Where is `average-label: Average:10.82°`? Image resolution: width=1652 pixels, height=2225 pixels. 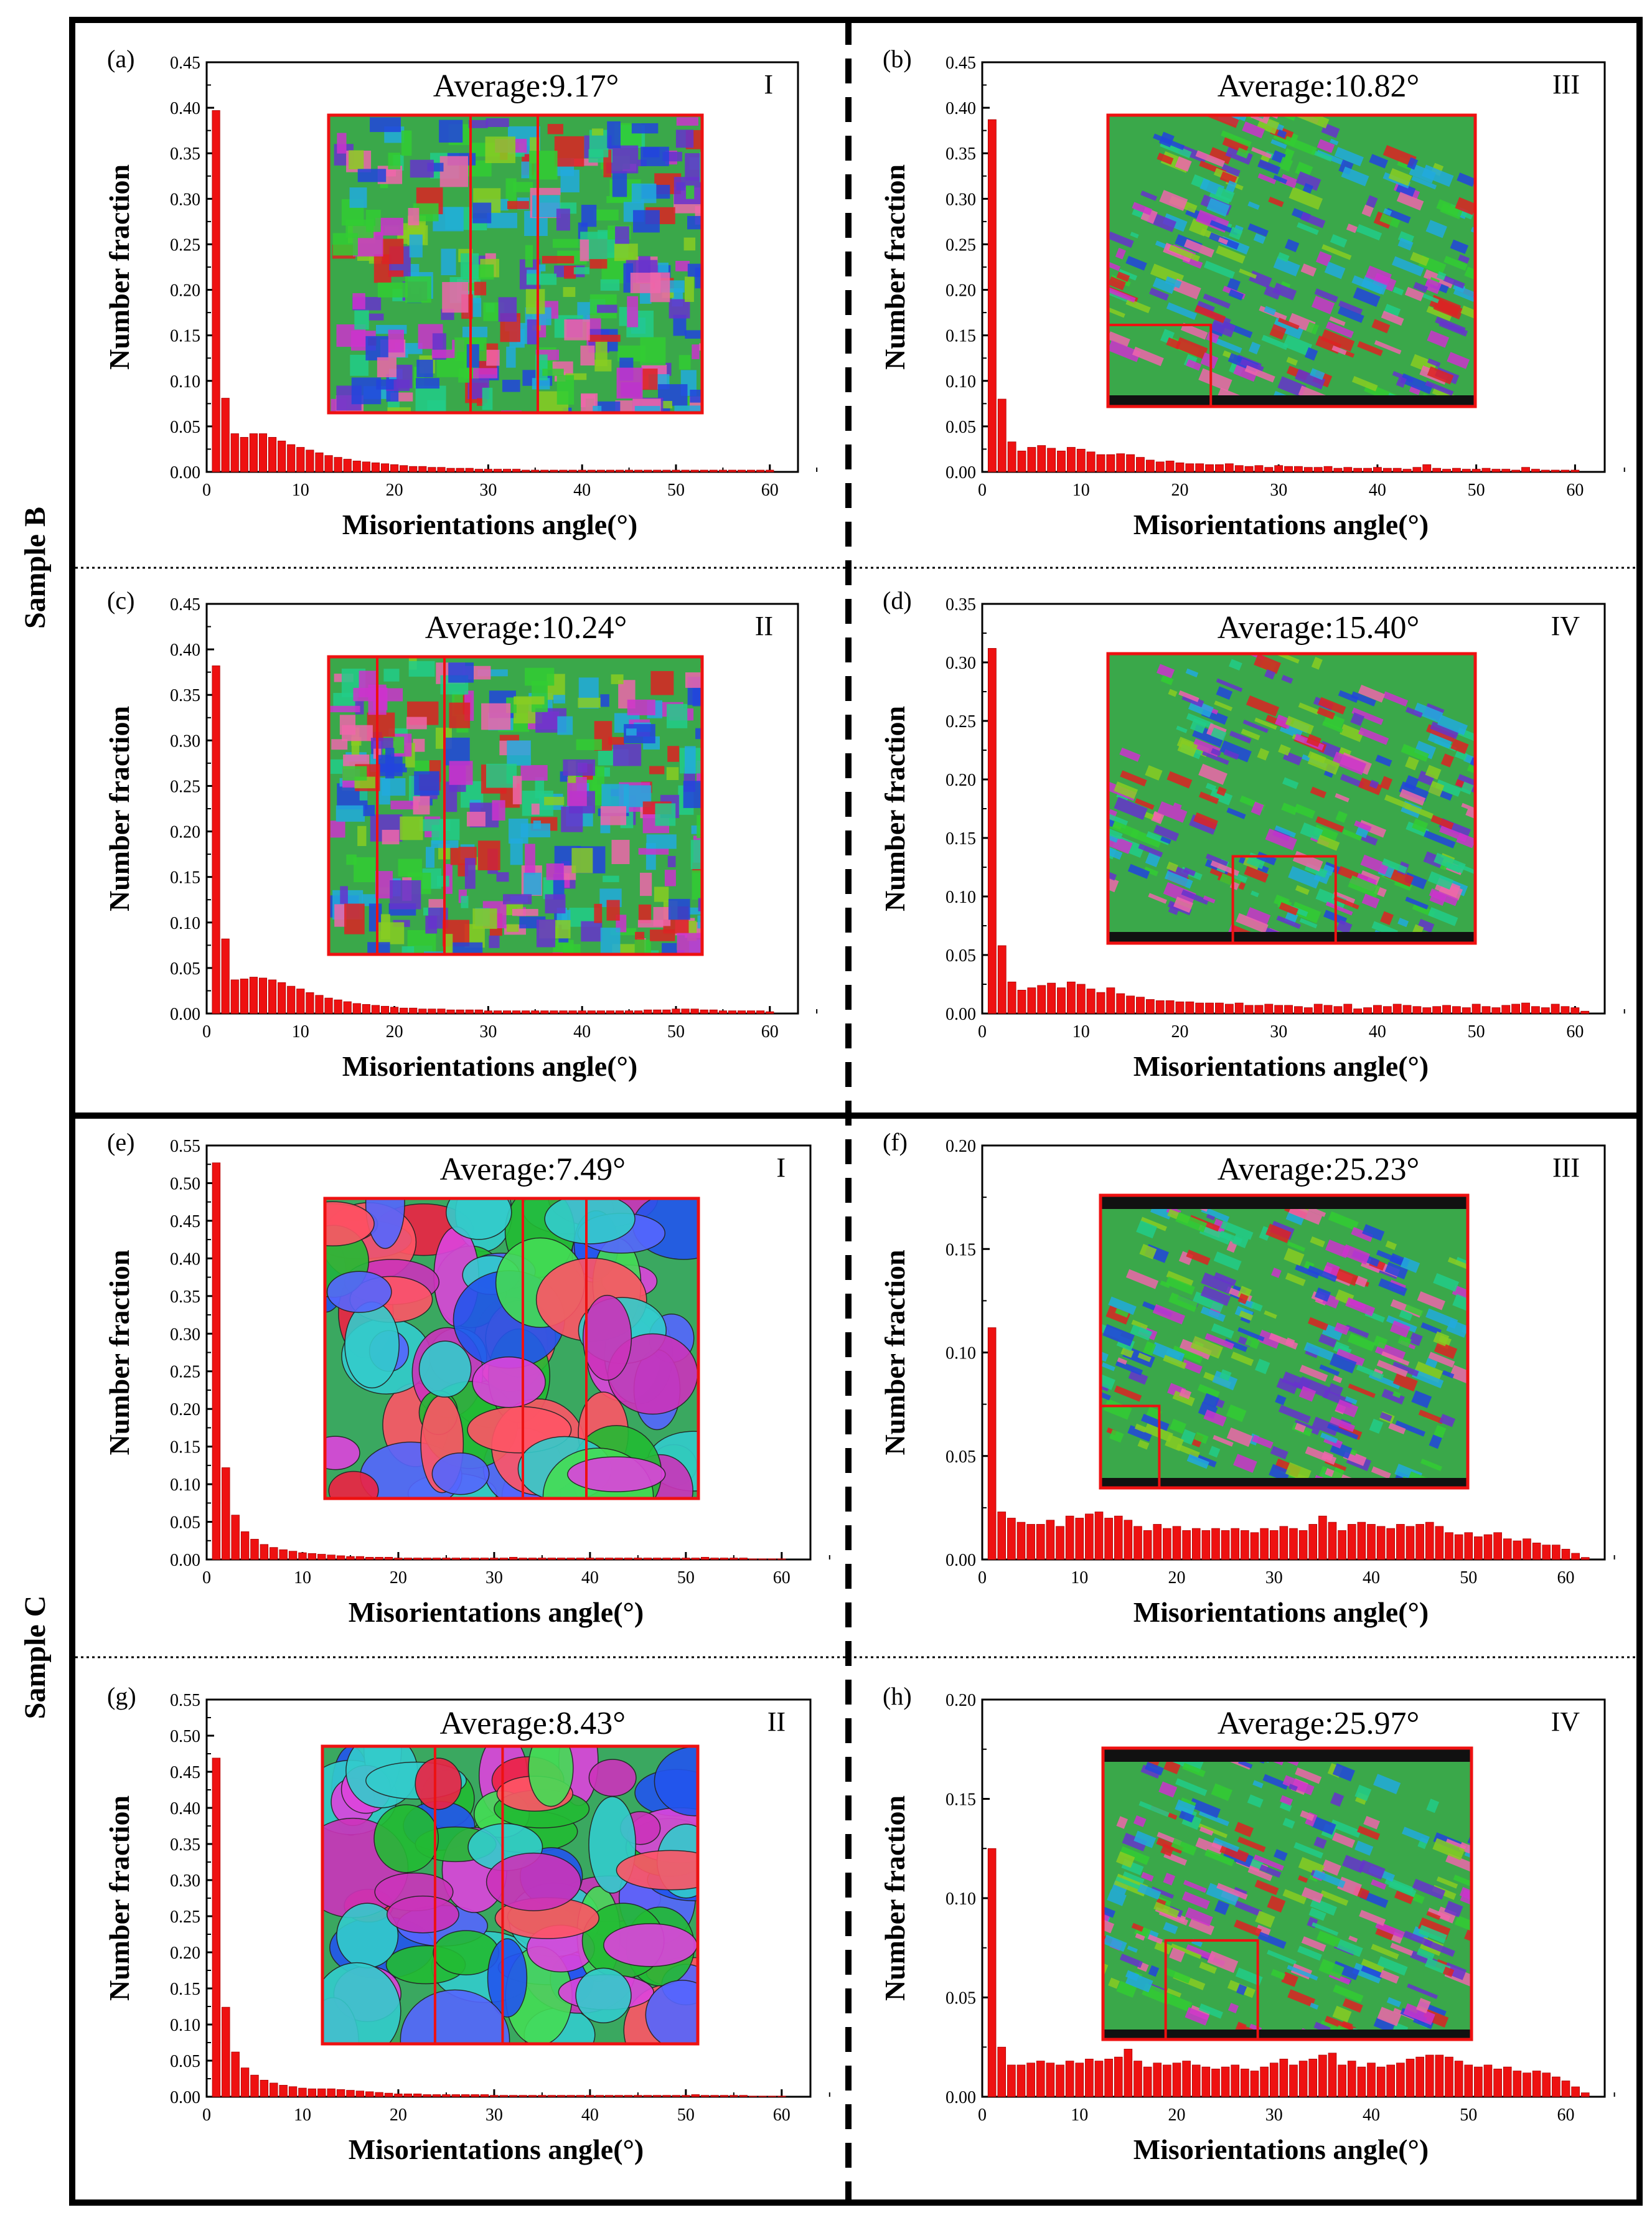
average-label: Average:10.82° is located at coordinates (1319, 86).